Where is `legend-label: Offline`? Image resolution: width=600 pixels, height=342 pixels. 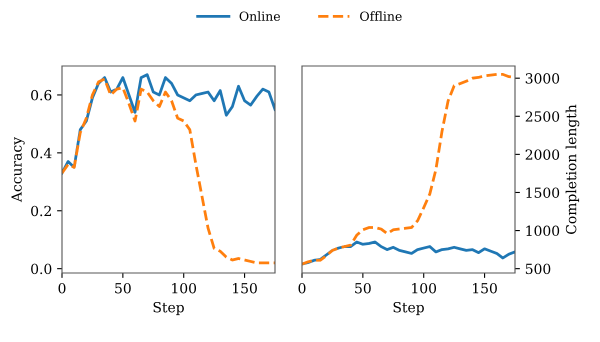
legend-label: Offline is located at coordinates (381, 16).